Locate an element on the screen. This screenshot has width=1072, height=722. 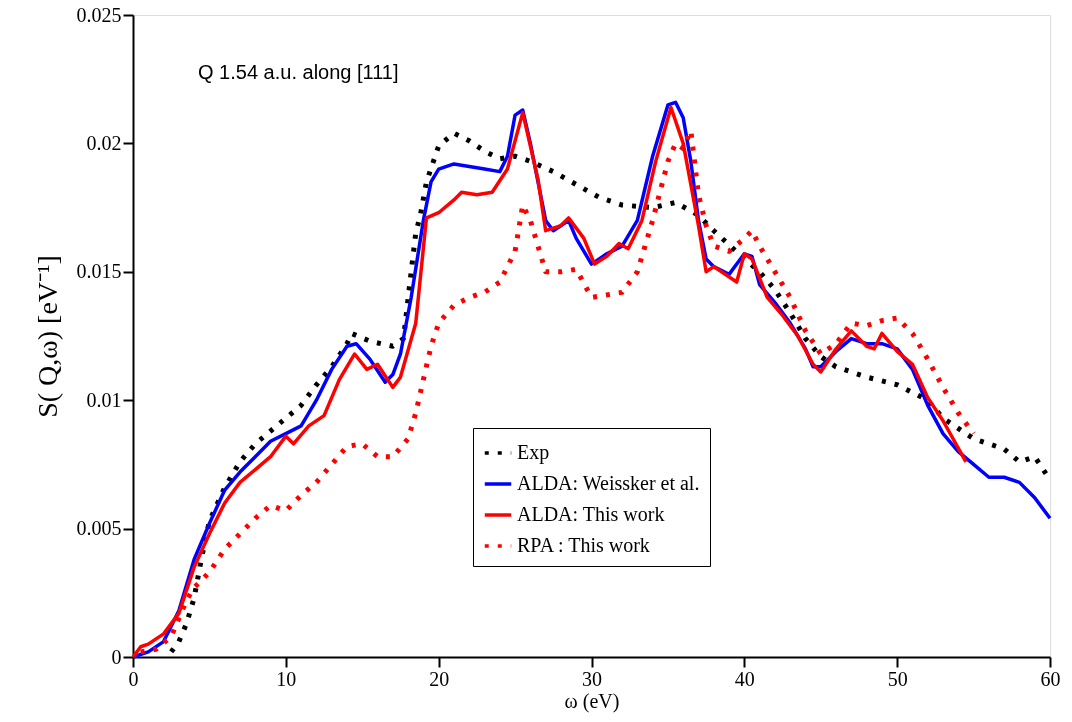
x-tick-label: 60 is located at coordinates (1050, 678).